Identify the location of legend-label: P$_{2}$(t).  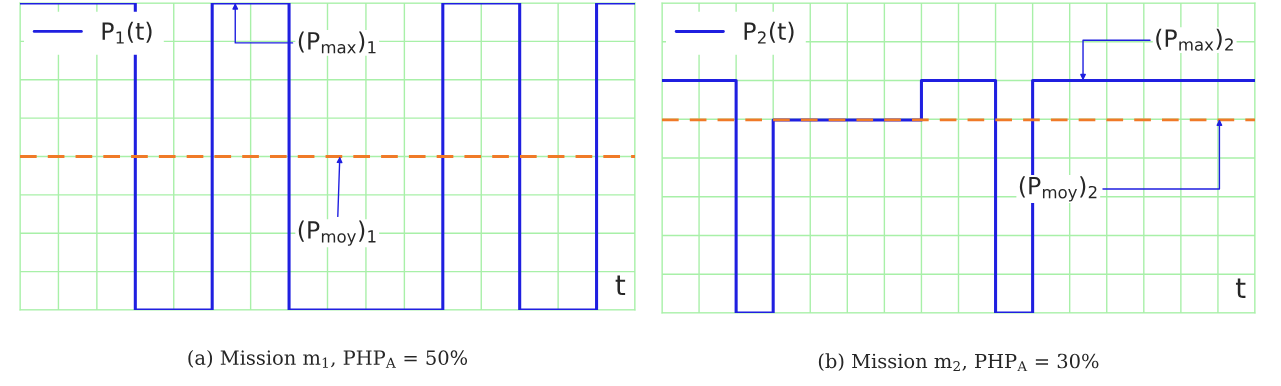
(769, 32).